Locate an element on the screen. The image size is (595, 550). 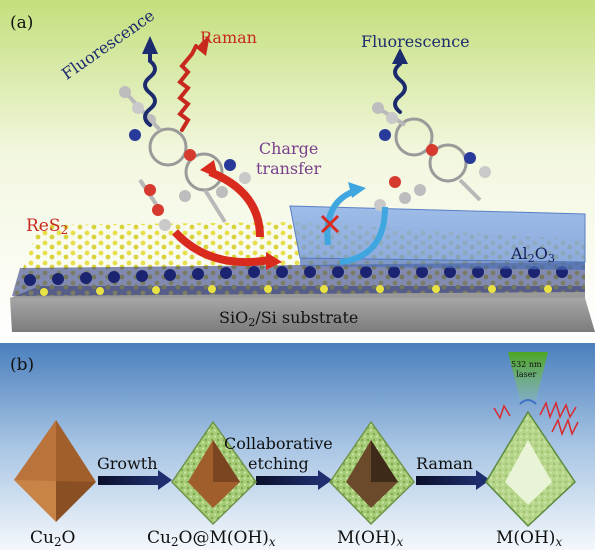
fluorescence-wave-left is located at coordinates (150, 87).